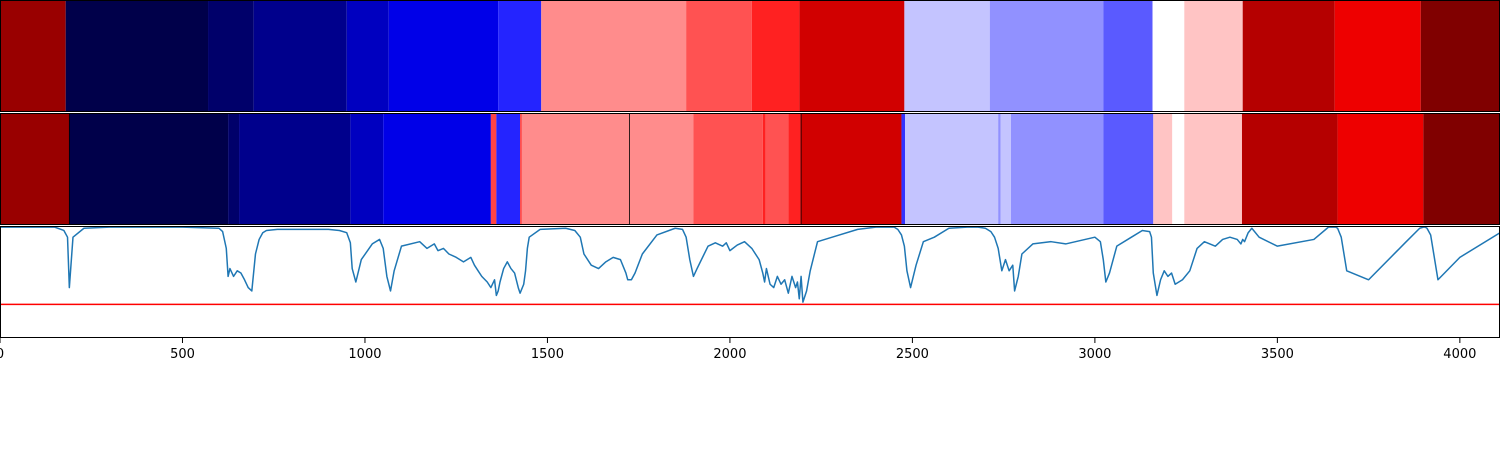  I want to click on x-tick-label: 3000, so click(1094, 354).